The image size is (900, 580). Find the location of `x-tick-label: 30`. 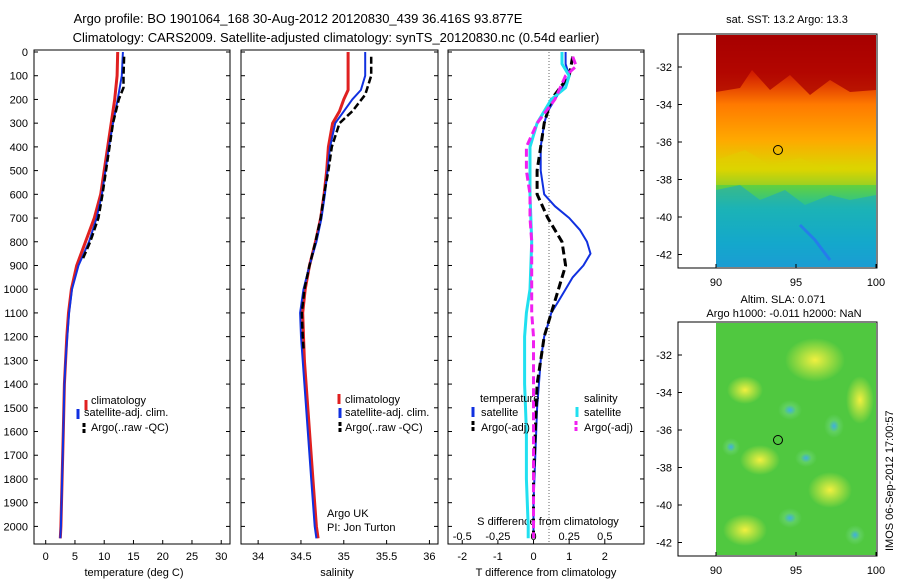

x-tick-label: 30 is located at coordinates (221, 557).